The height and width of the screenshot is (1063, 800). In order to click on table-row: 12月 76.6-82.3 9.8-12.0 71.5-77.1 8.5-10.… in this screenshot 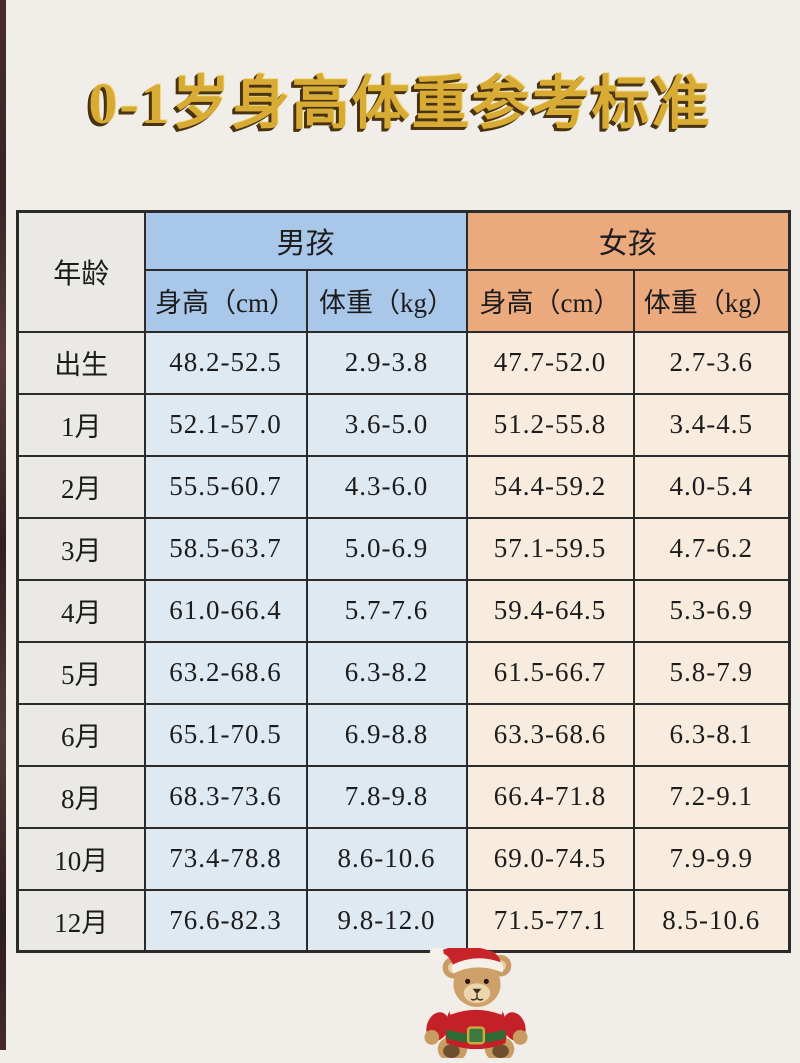, I will do `click(403, 920)`.